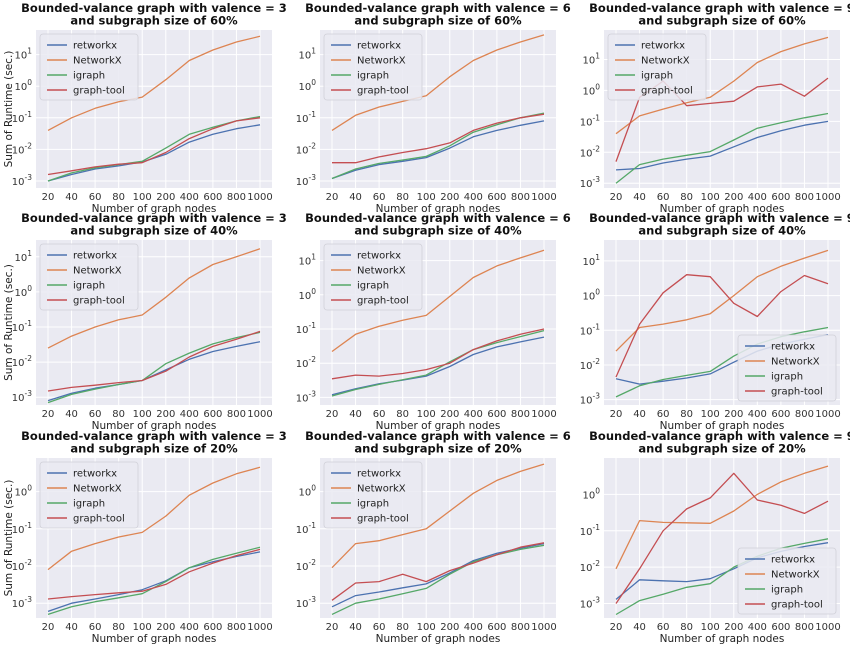 This screenshot has width=850, height=645. Describe the element at coordinates (154, 449) in the screenshot. I see `chart-title-line-2: and subgraph size of 20%` at that location.